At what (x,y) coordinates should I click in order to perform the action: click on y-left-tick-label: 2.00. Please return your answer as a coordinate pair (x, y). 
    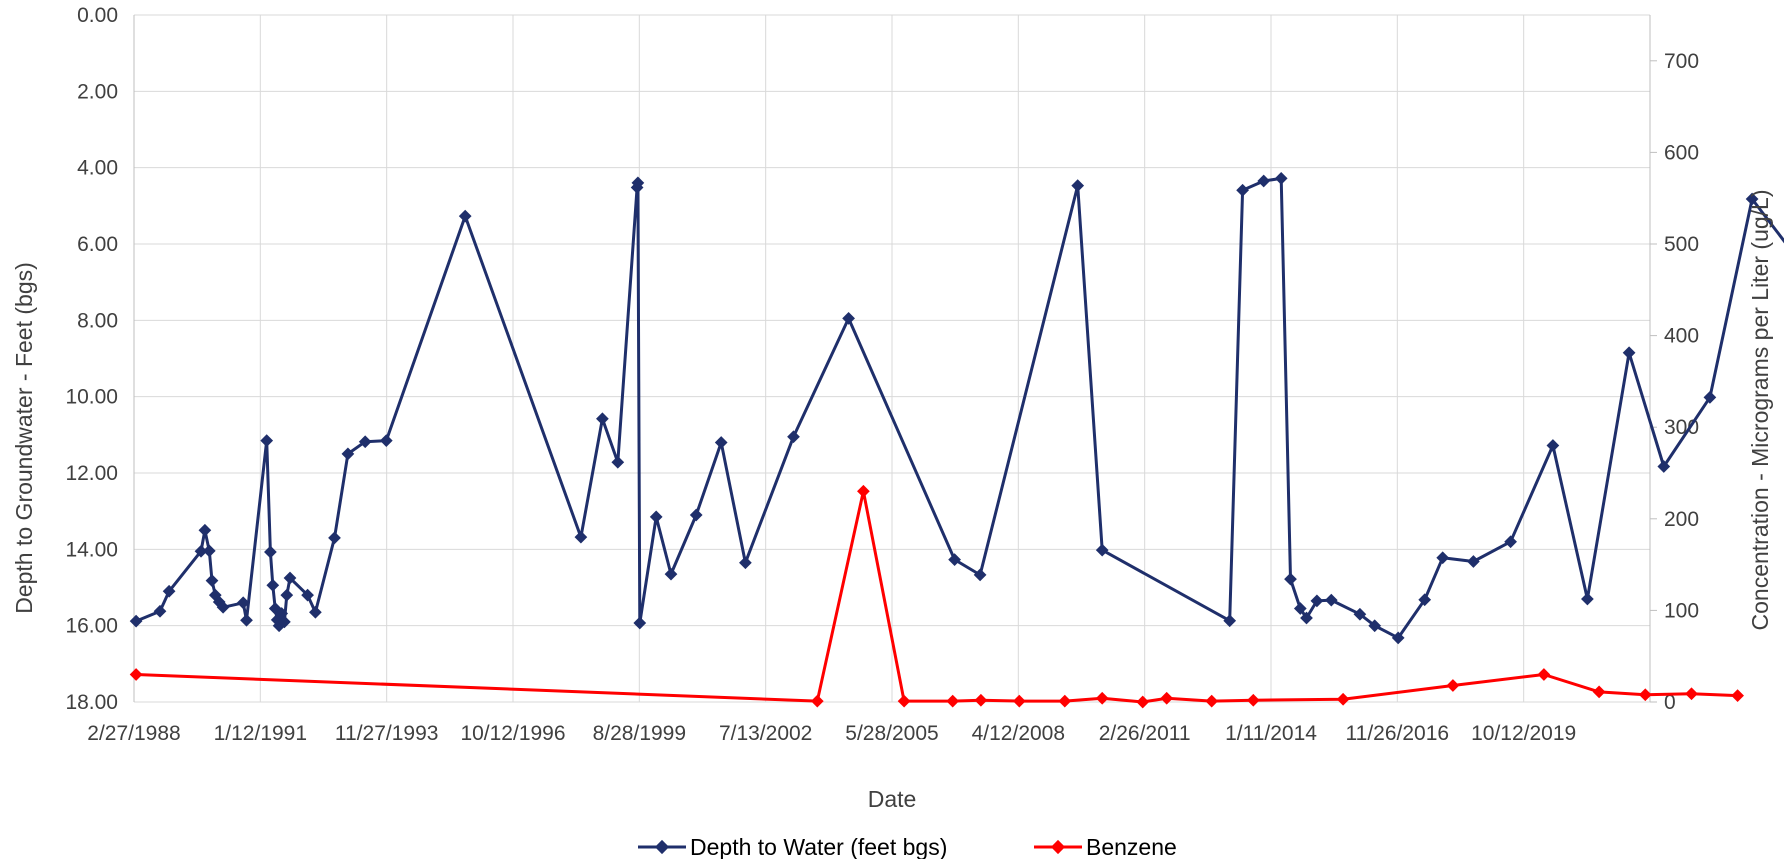
    Looking at the image, I should click on (97, 91).